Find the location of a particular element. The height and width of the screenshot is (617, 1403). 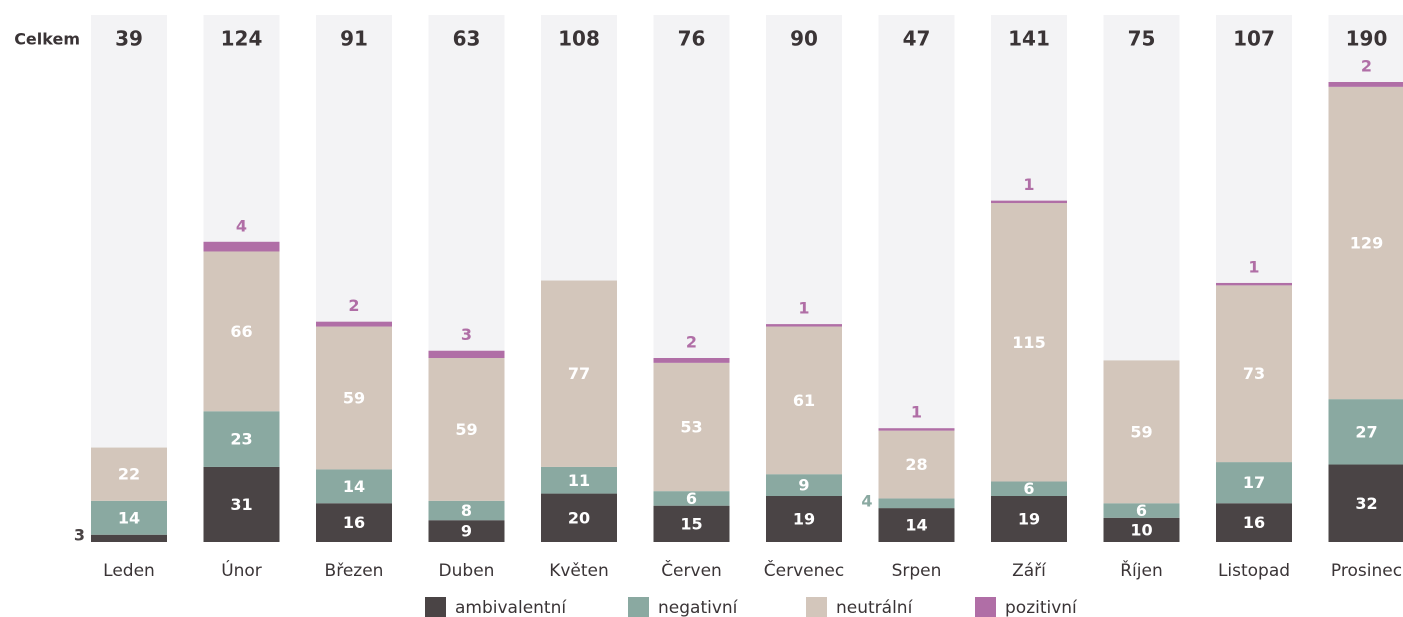

data-label: 73 is located at coordinates (1254, 373).